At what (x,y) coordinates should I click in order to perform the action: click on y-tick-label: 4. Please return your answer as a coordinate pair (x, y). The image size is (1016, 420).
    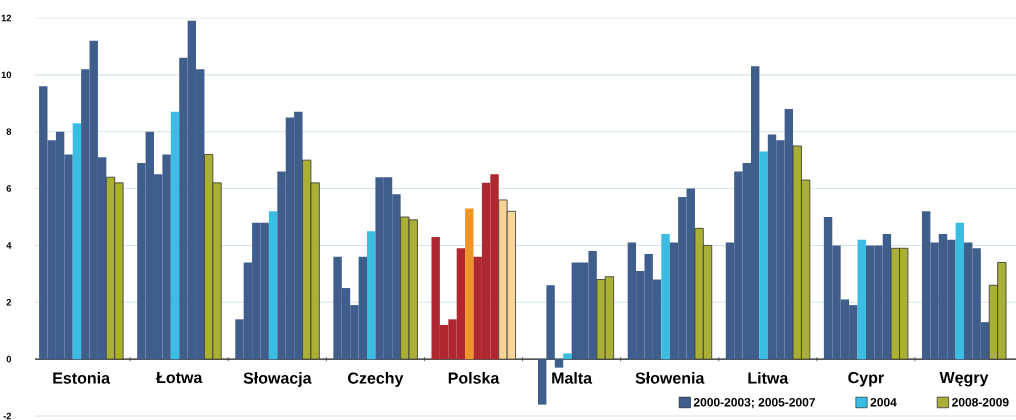
    Looking at the image, I should click on (9, 245).